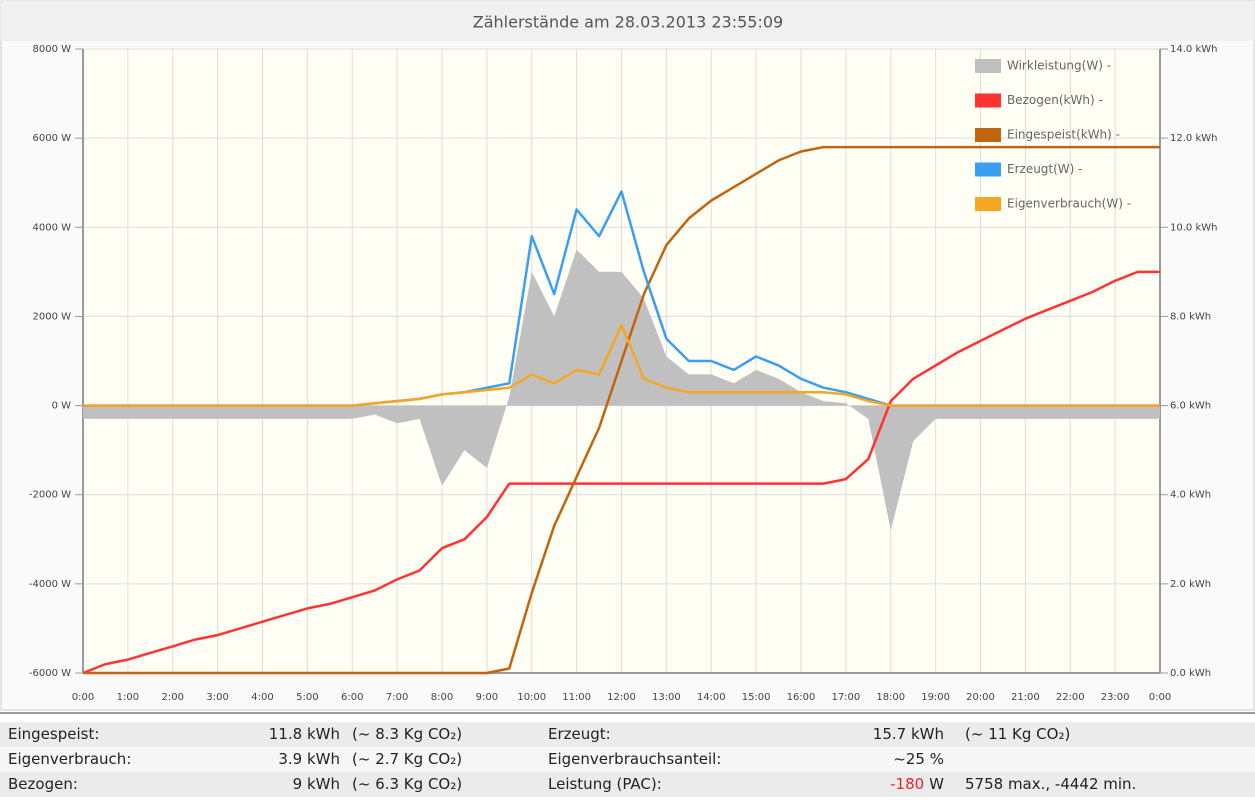 This screenshot has height=809, width=1255. What do you see at coordinates (51, 138) in the screenshot?
I see `y-tick-label: 6000 W` at bounding box center [51, 138].